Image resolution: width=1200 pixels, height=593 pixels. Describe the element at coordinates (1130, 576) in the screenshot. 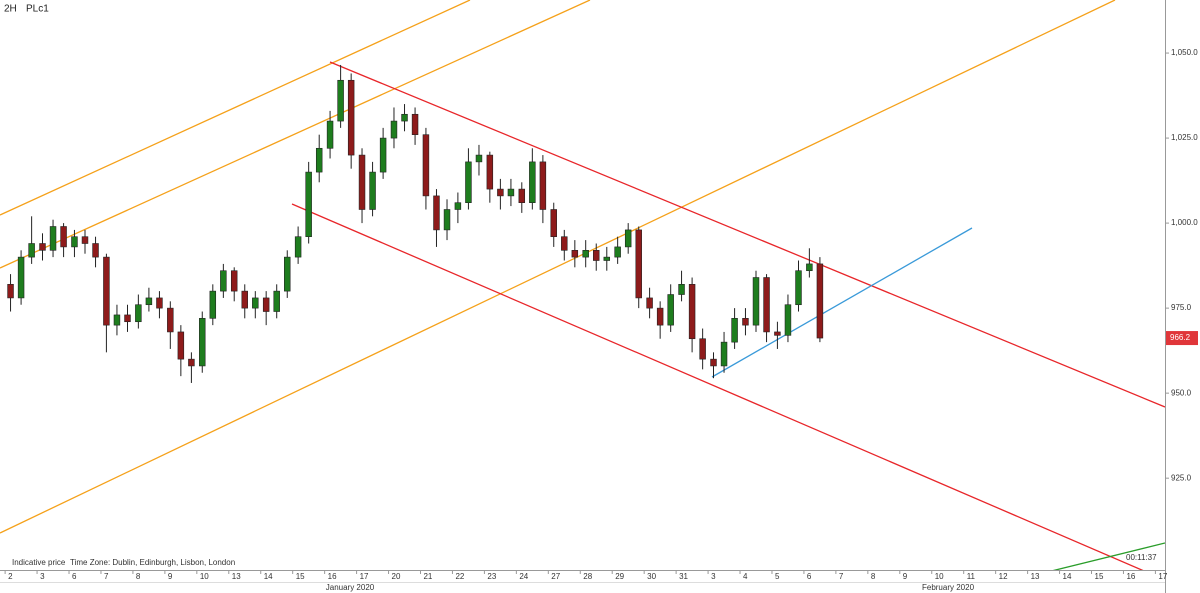

I see `x-tick-label: 16` at that location.